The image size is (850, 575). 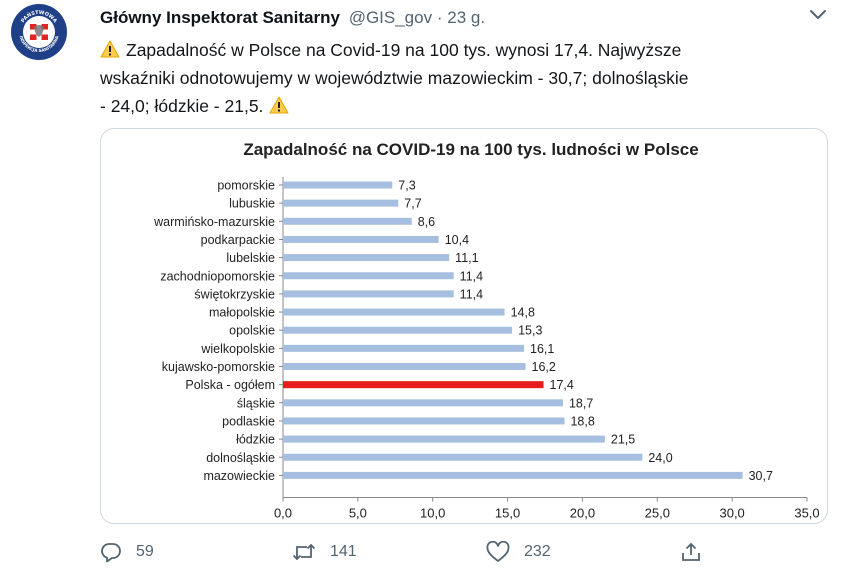 What do you see at coordinates (218, 367) in the screenshot?
I see `category-label: kujawsko-pomorskie` at bounding box center [218, 367].